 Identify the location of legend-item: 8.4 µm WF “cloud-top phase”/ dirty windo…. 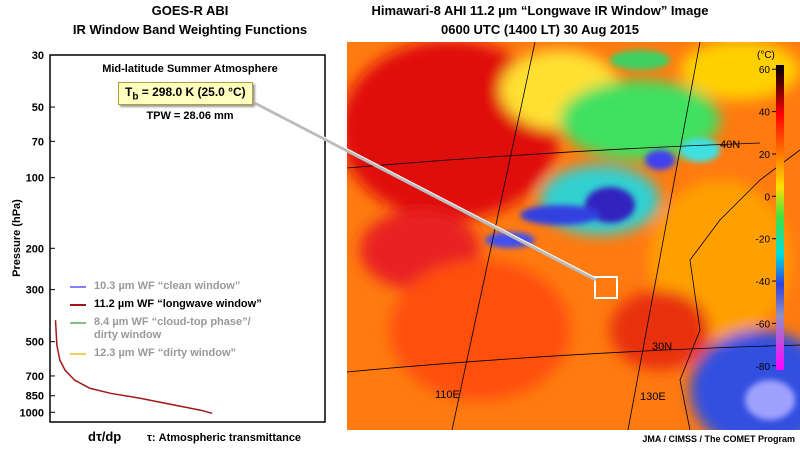
(166, 329).